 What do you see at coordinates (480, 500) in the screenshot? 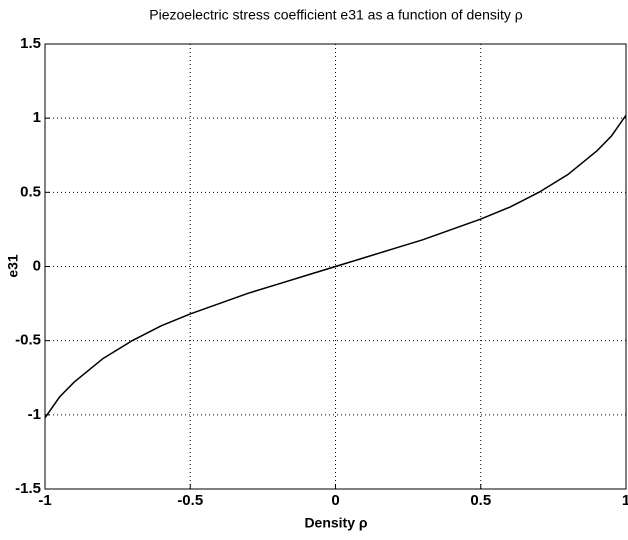
I see `x-tick-label: 0.5` at bounding box center [480, 500].